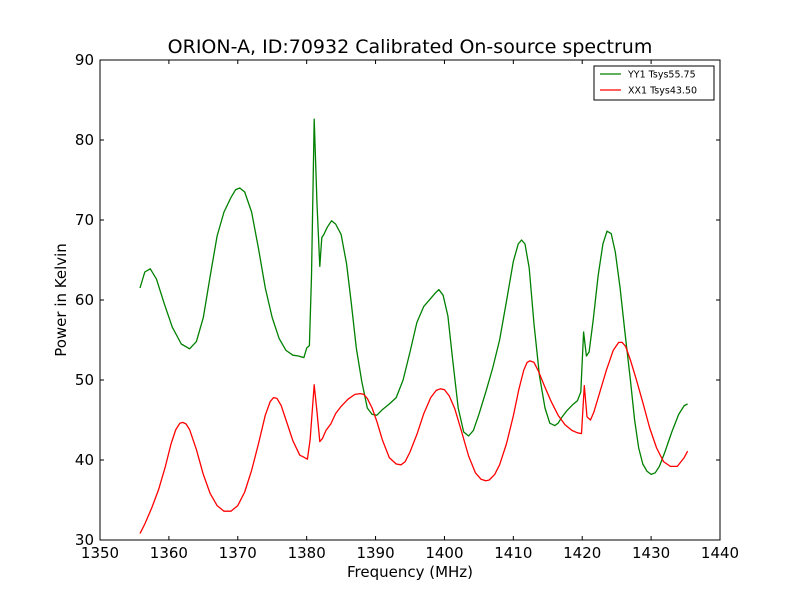 Image resolution: width=800 pixels, height=604 pixels. Describe the element at coordinates (651, 553) in the screenshot. I see `x-tick-label: 1430` at that location.